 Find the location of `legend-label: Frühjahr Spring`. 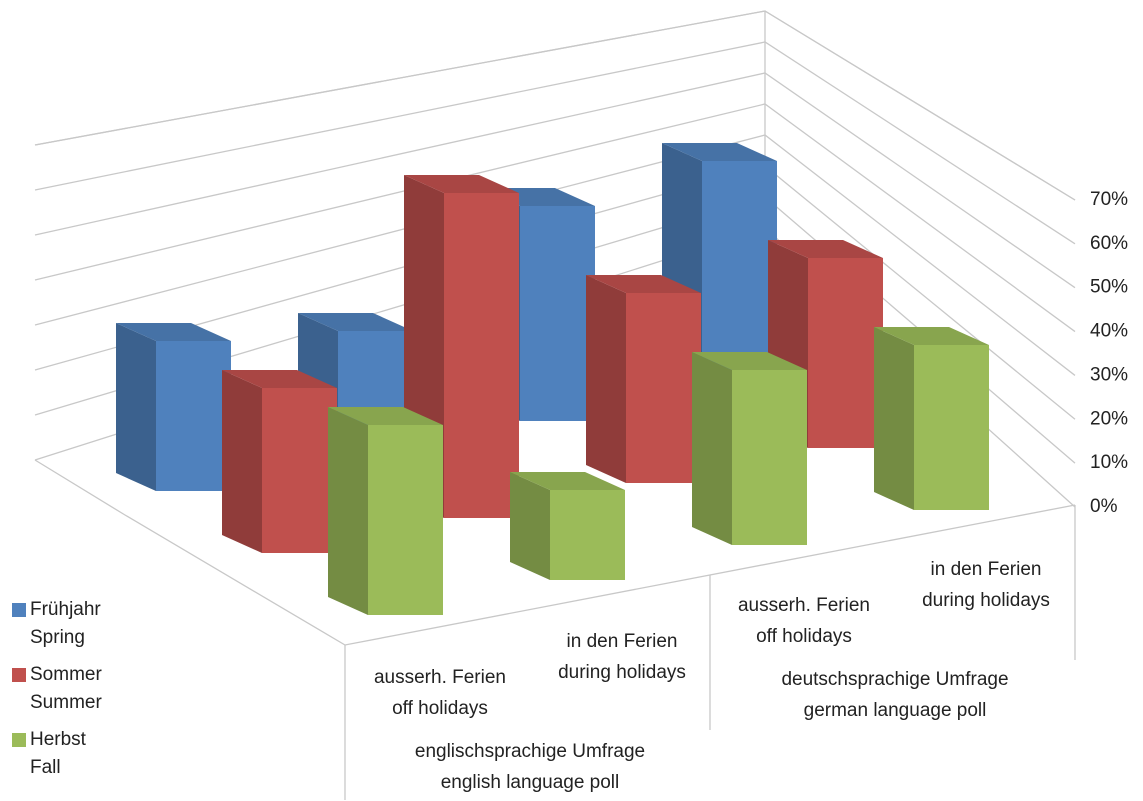

legend-label: Frühjahr Spring is located at coordinates (65, 623).